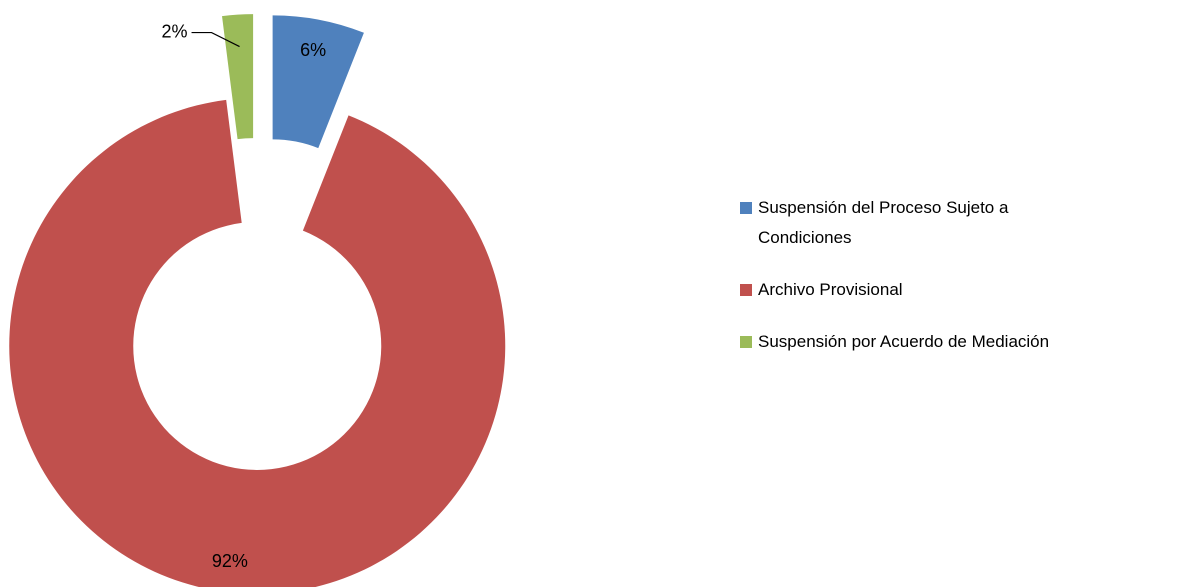 The image size is (1191, 587). What do you see at coordinates (914, 290) in the screenshot?
I see `legend-item: Archivo Provisional` at bounding box center [914, 290].